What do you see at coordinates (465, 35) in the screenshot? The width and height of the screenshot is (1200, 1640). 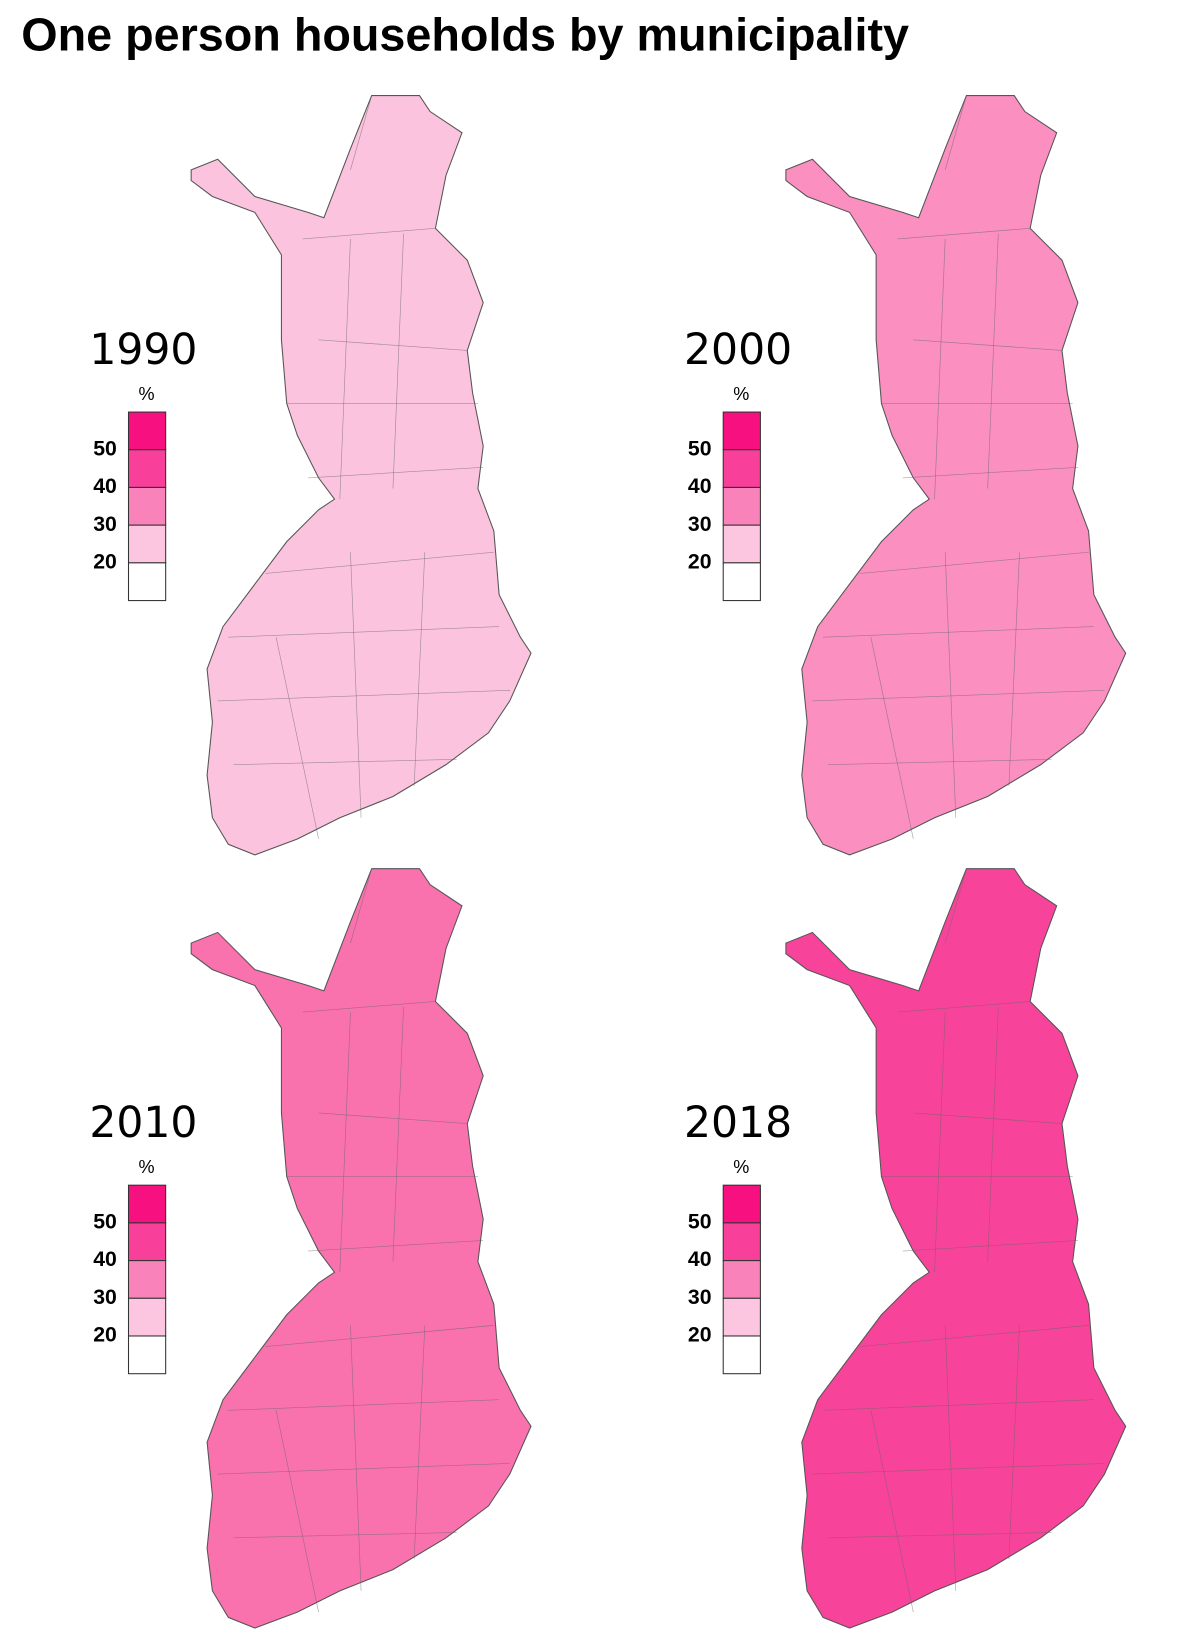 I see `title: One person households by municipality` at bounding box center [465, 35].